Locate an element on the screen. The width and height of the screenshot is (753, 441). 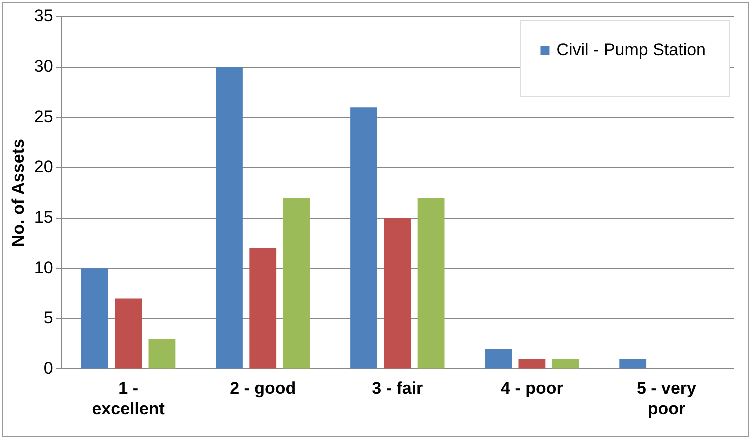
x-tick-label: 3 - fair is located at coordinates (398, 388).